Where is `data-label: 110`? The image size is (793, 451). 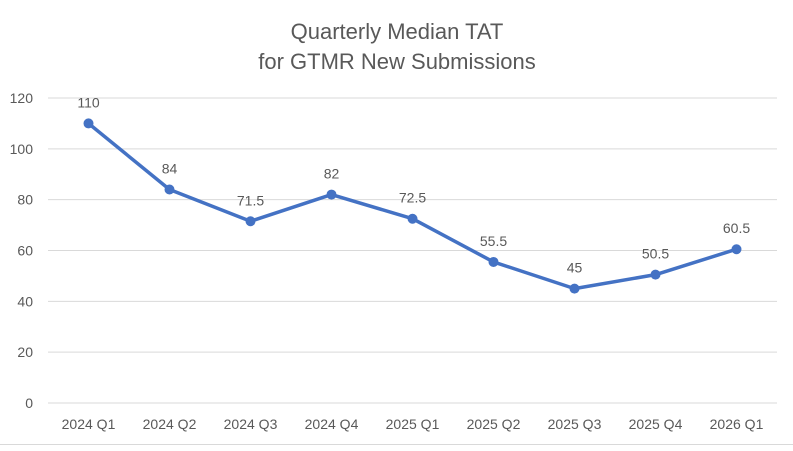
data-label: 110 is located at coordinates (88, 102).